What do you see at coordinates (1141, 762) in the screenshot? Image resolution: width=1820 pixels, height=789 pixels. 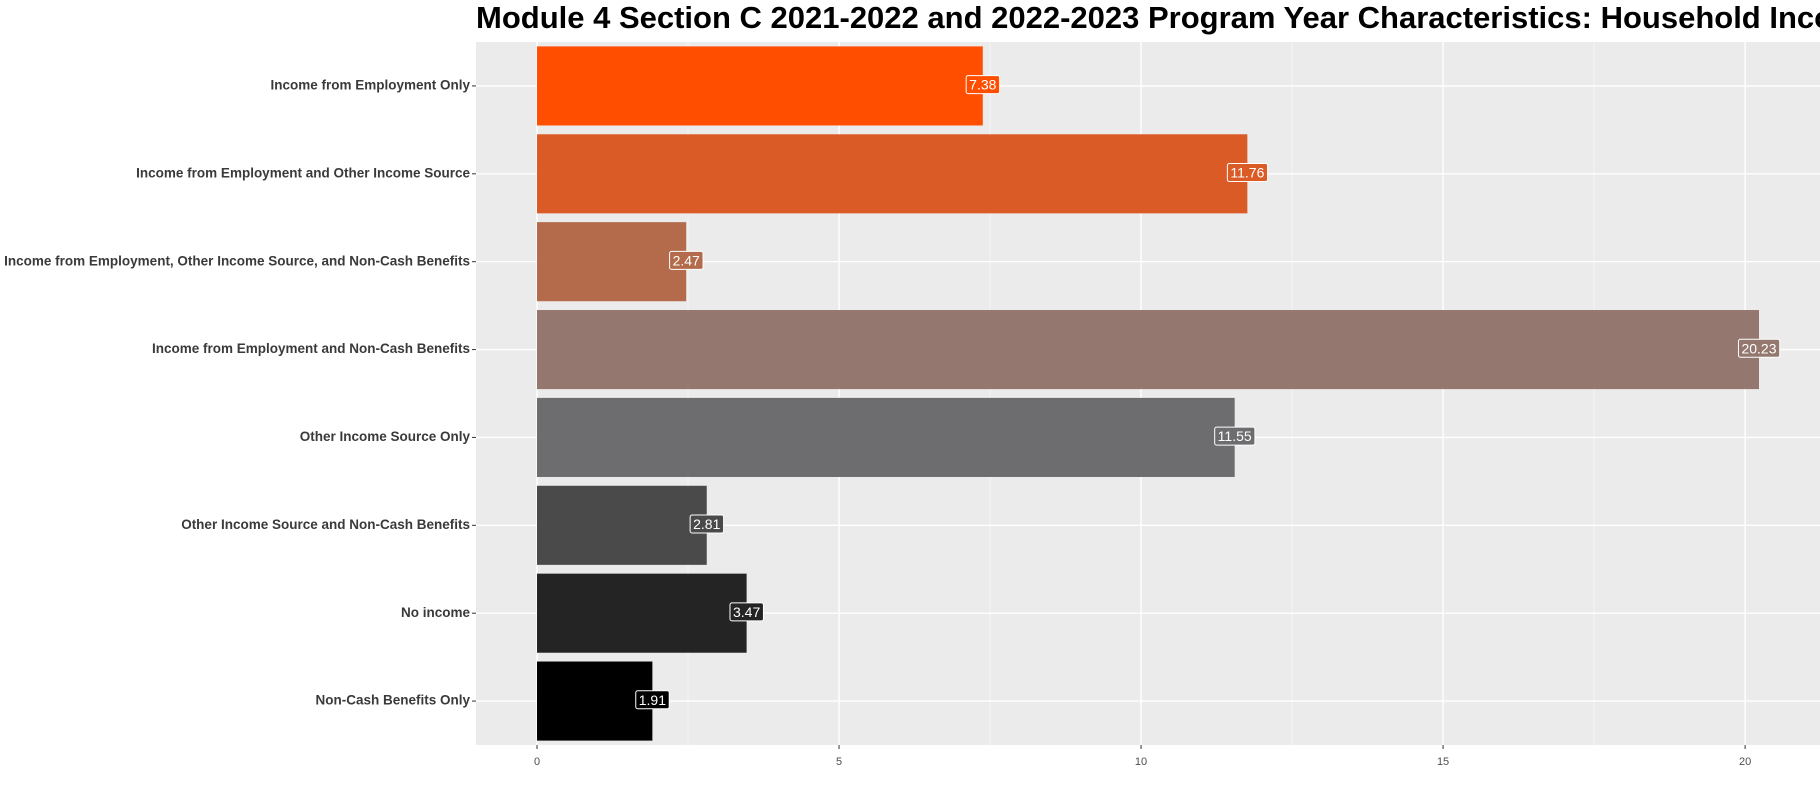 I see `x-tick-label: 10` at bounding box center [1141, 762].